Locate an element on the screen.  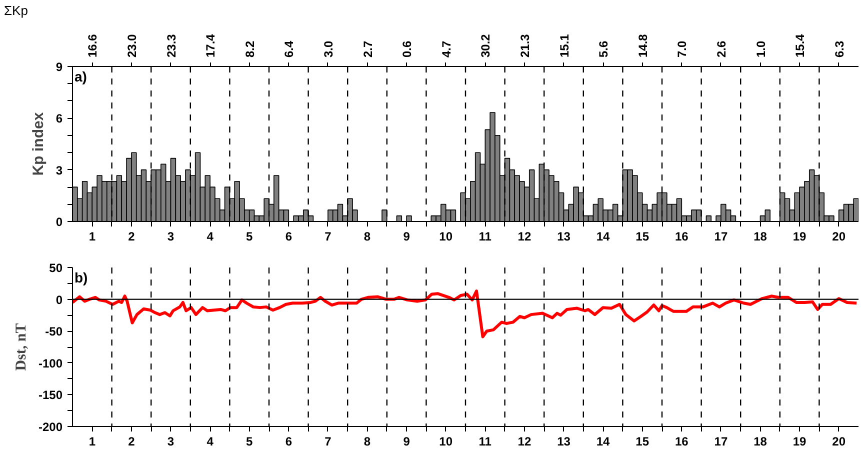
y-tick-label: 3 is located at coordinates (59, 170).